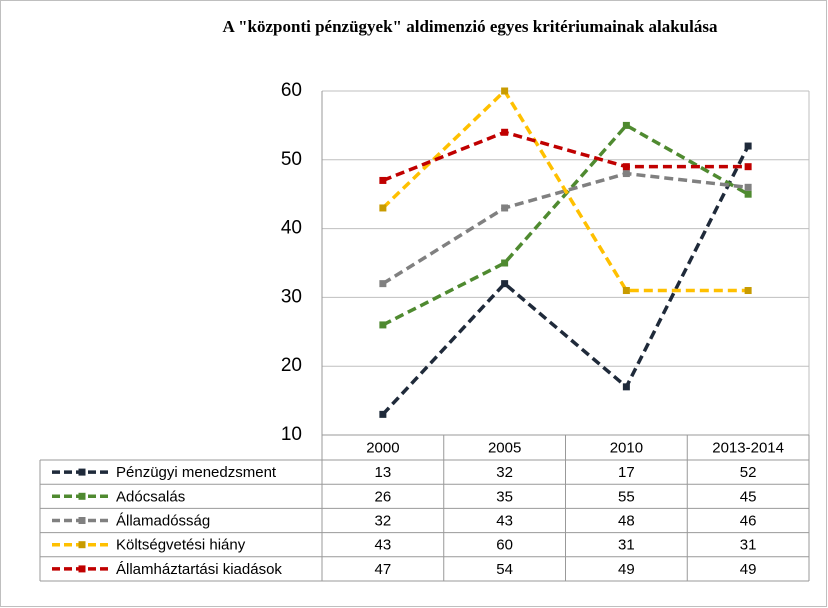 Image resolution: width=828 pixels, height=608 pixels. Describe the element at coordinates (504, 496) in the screenshot. I see `table-value: 35` at that location.